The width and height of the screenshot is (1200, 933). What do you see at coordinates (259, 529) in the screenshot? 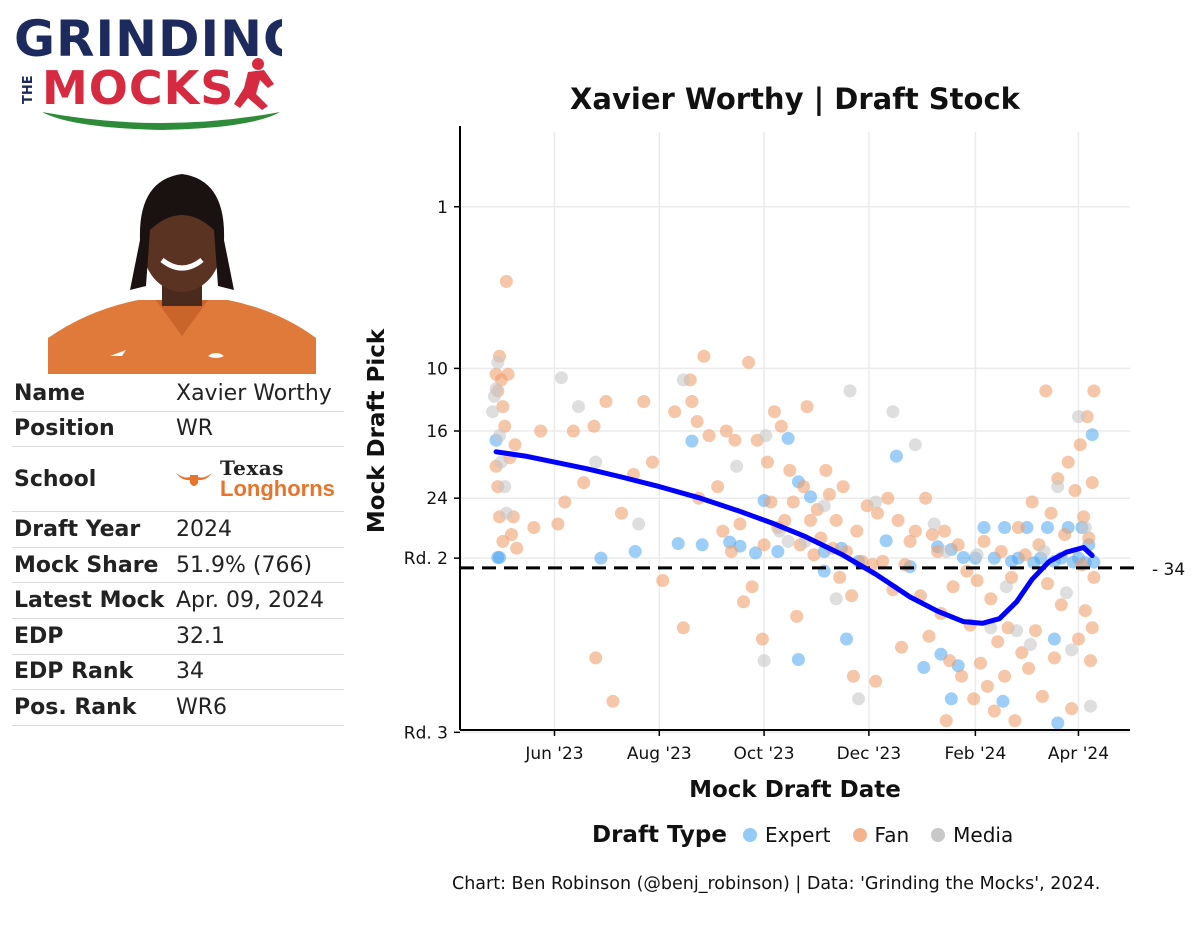
I see `info-value: 2024` at bounding box center [259, 529].